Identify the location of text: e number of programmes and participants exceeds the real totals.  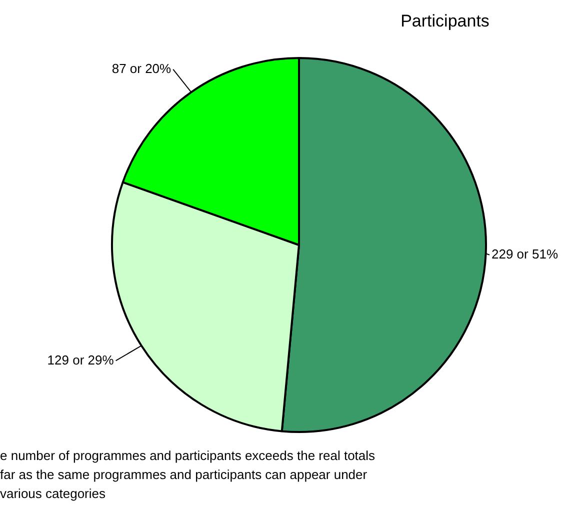
(188, 456).